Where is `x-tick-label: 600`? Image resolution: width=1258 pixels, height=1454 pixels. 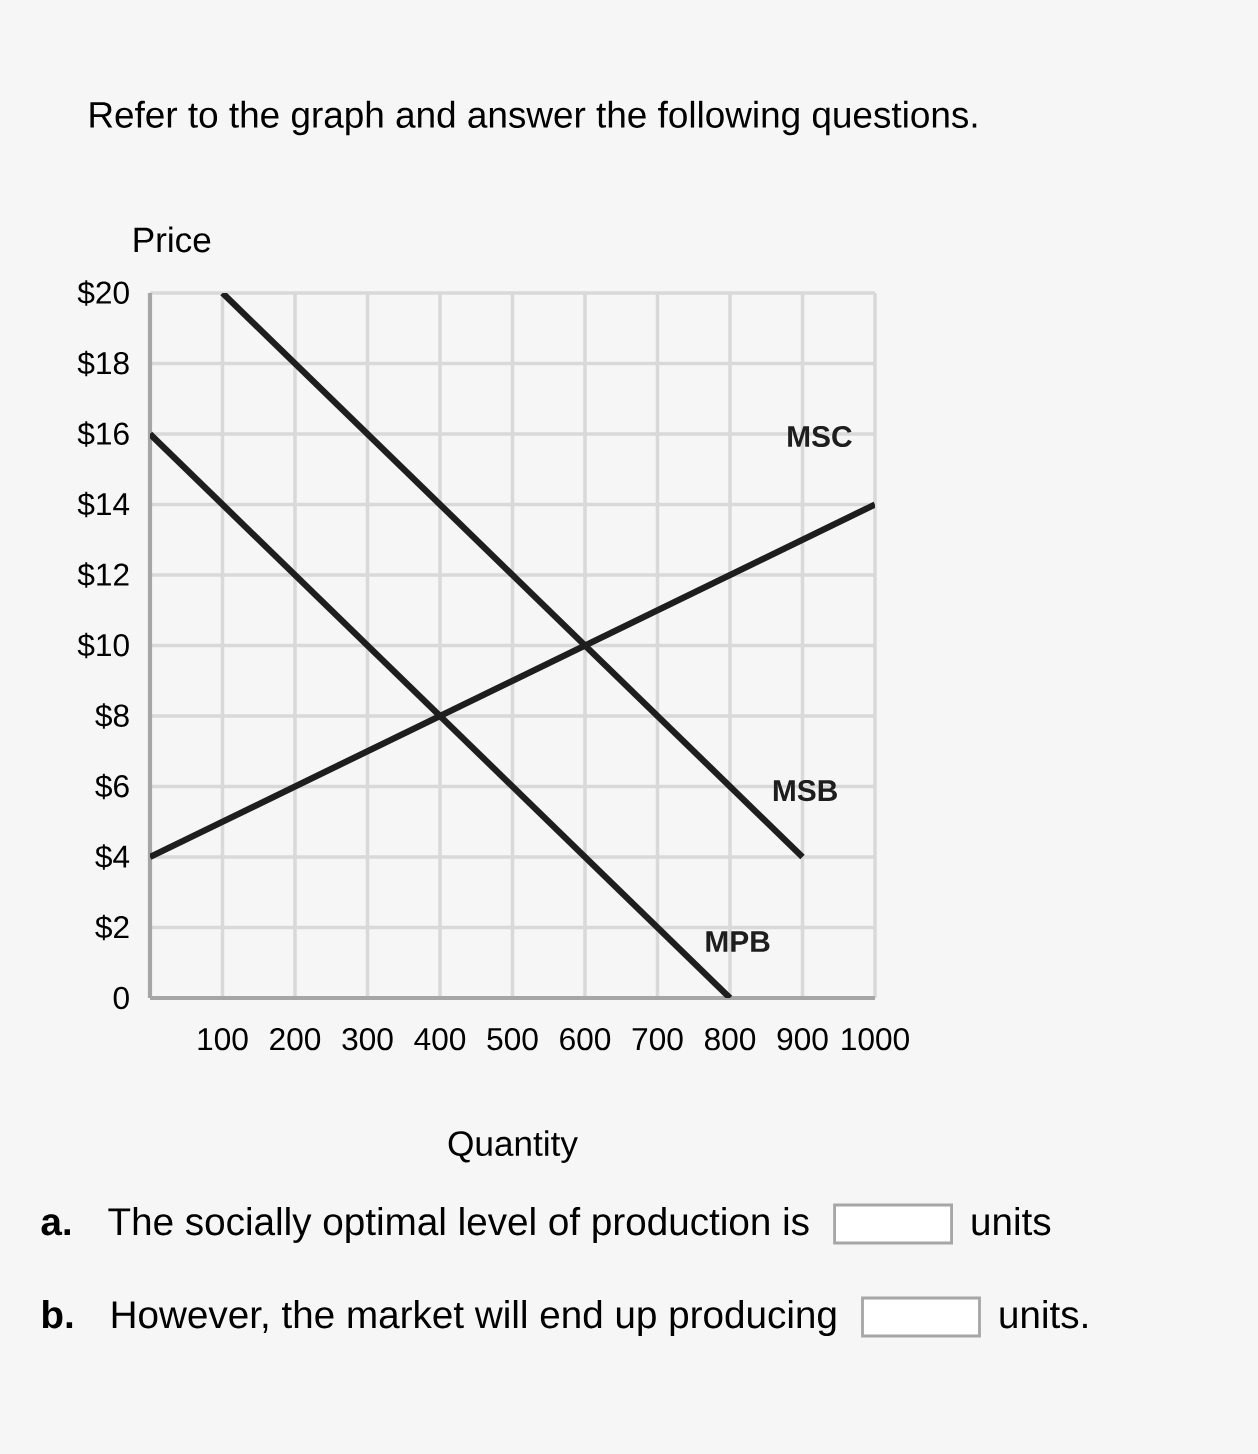
x-tick-label: 600 is located at coordinates (585, 1039).